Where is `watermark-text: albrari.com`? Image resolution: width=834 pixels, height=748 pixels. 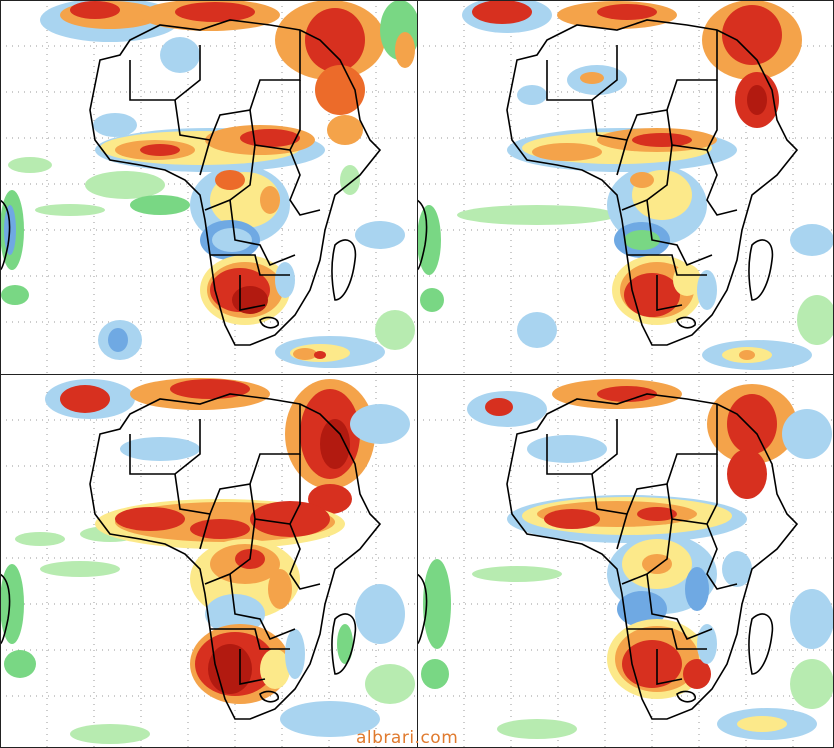
watermark-text: albrari.com is located at coordinates (407, 738).